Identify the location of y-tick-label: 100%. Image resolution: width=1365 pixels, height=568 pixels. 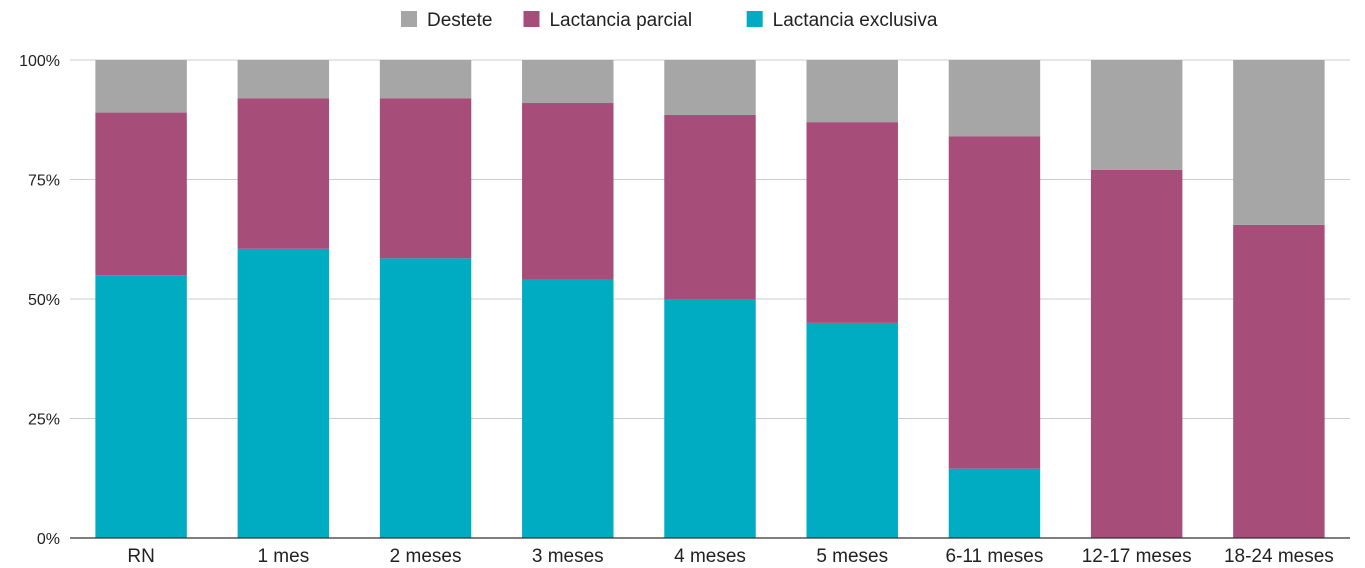
(39, 61).